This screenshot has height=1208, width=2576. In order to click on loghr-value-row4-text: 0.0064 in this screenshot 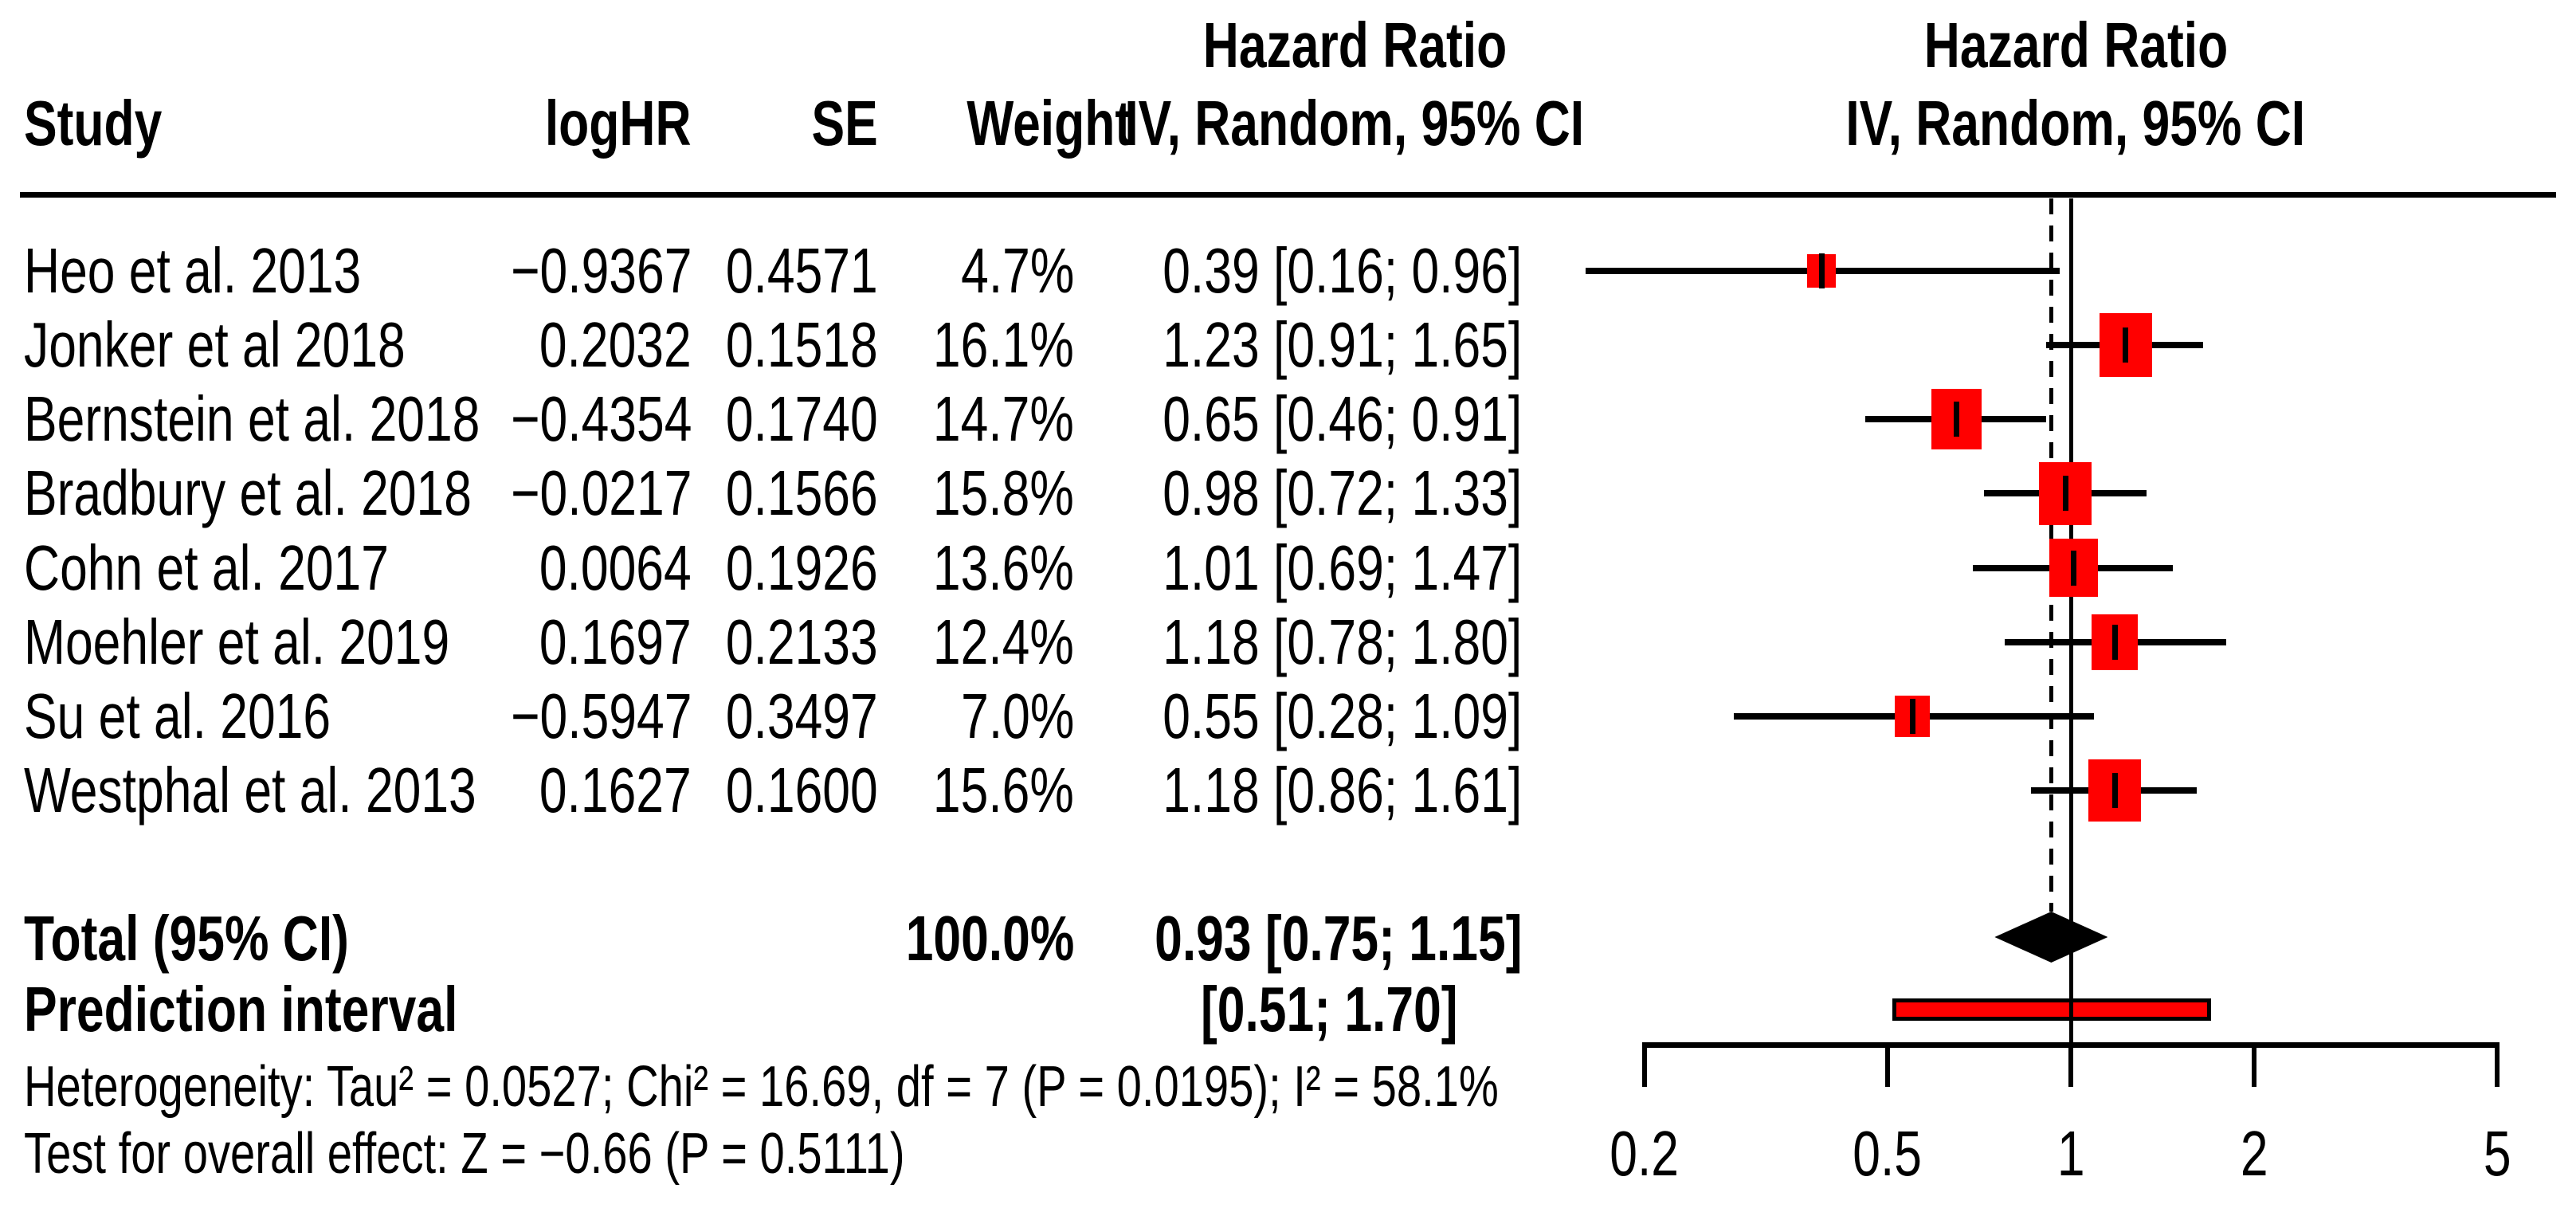, I will do `click(615, 567)`.